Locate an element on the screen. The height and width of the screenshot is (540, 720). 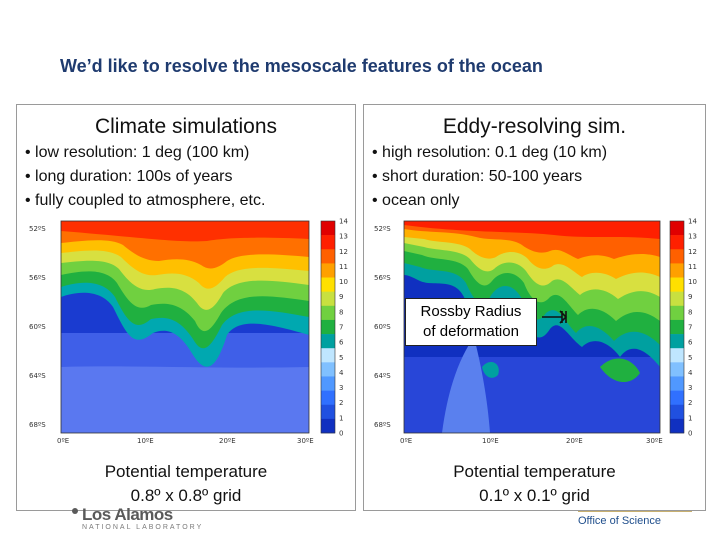
rossby-radius-callout: Rossby Radius of deformation is located at coordinates (471, 322).